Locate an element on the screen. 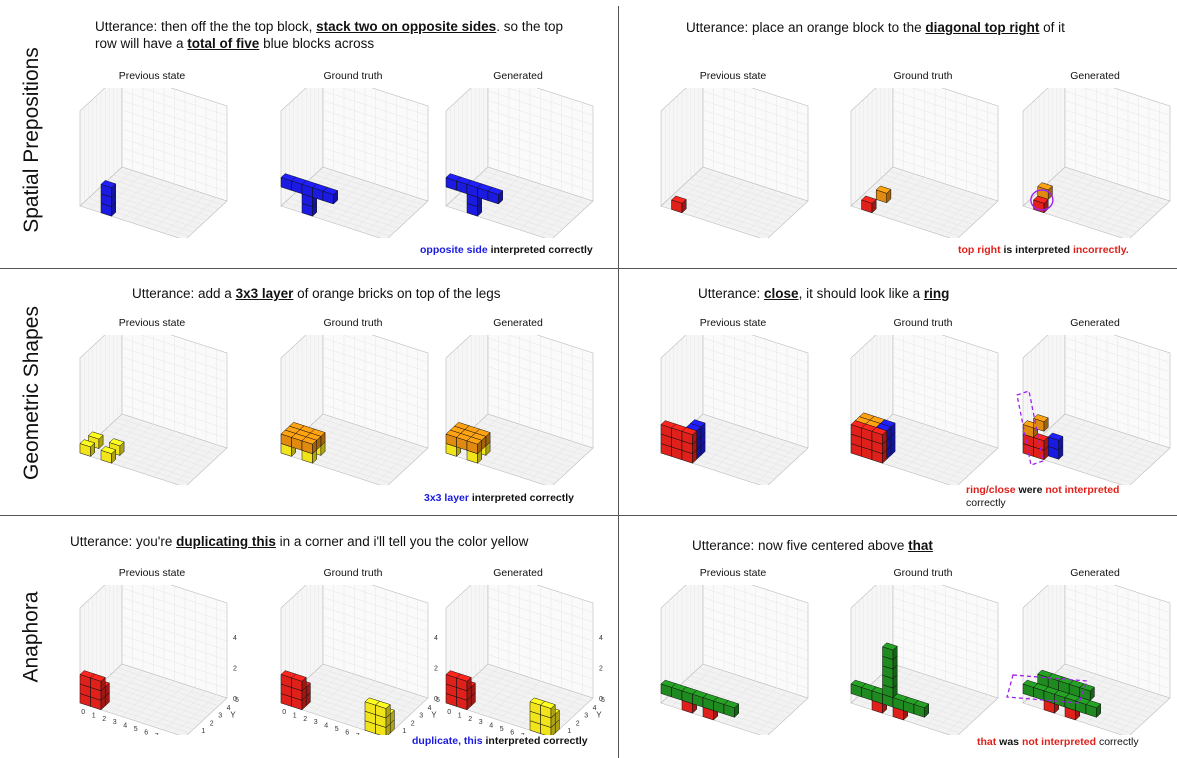 The width and height of the screenshot is (1177, 758). note-c4: ring/close were not interpreted correctly is located at coordinates (1043, 496).